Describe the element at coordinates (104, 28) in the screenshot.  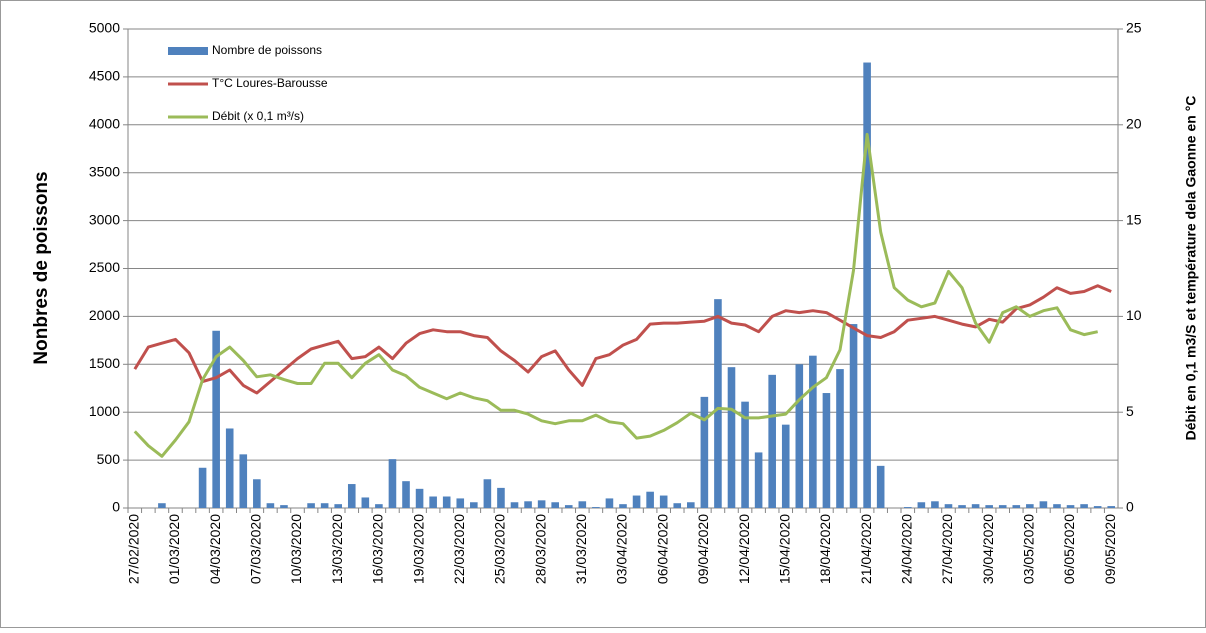
I see `y-tick-label: 5000` at that location.